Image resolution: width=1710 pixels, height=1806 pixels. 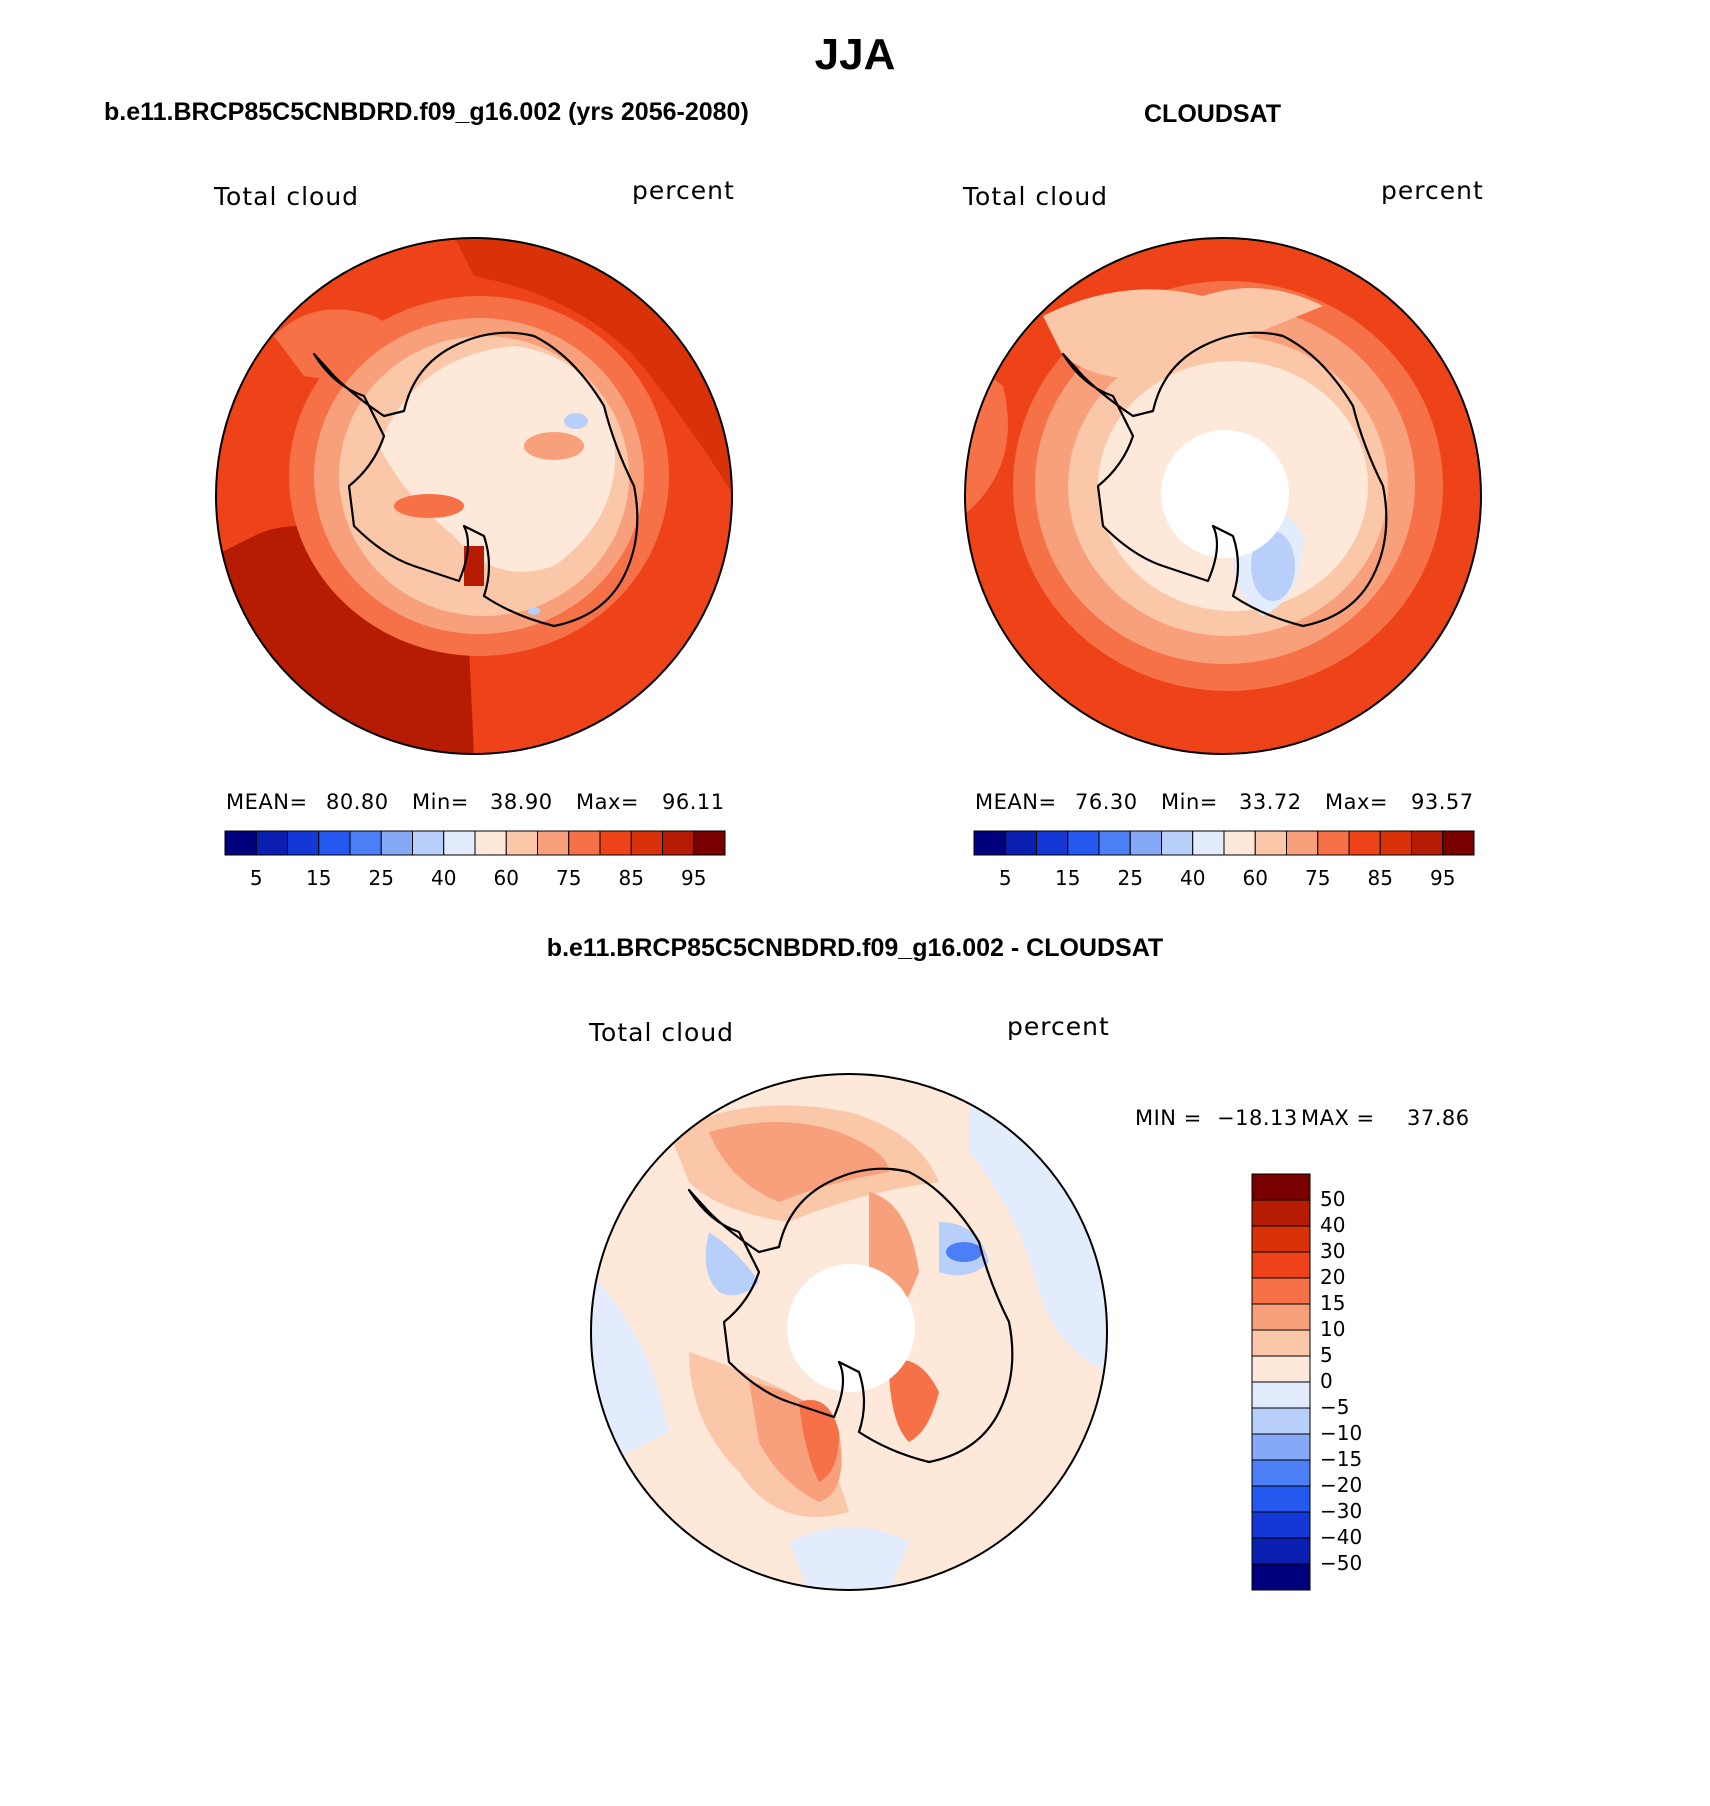 What do you see at coordinates (569, 878) in the screenshot?
I see `model-colorbar-tick-label: 75` at bounding box center [569, 878].